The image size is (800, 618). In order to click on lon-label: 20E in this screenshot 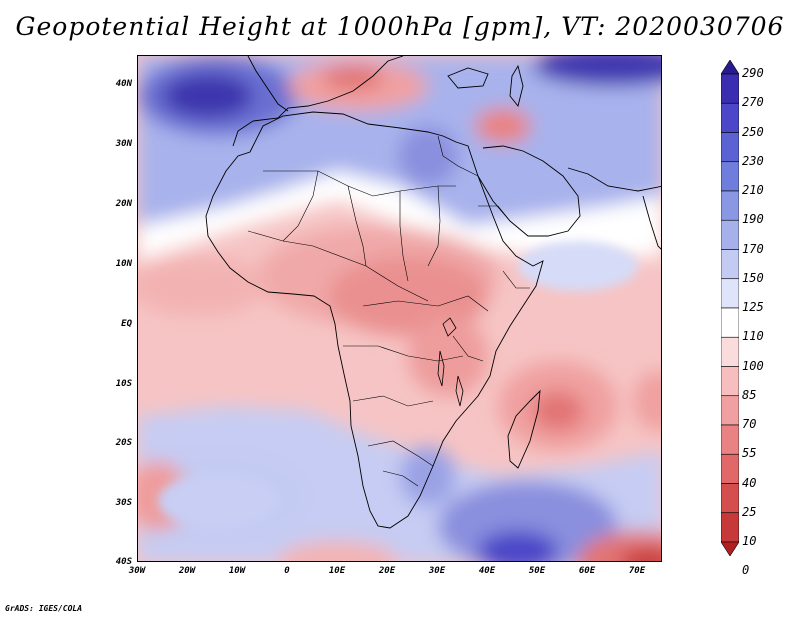, I will do `click(387, 571)`.